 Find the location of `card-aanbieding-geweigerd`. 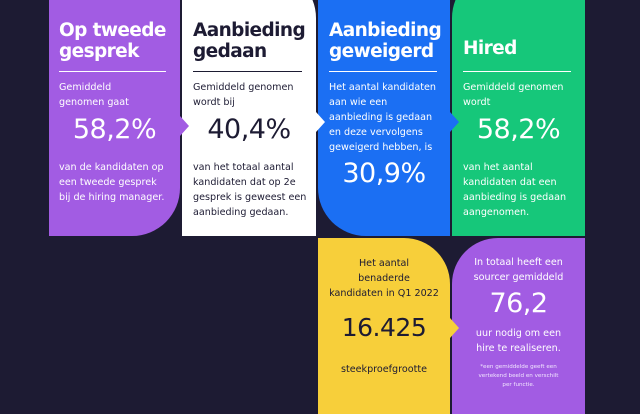

card-aanbieding-geweigerd is located at coordinates (384, 118).